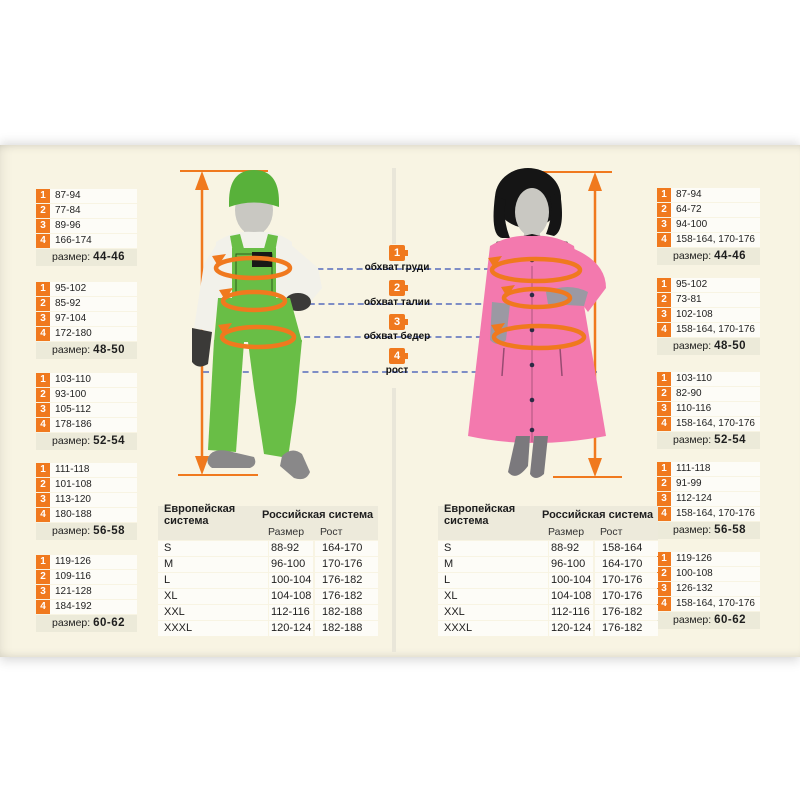  What do you see at coordinates (397, 302) in the screenshot?
I see `legend-label-waist: обхват талии` at bounding box center [397, 302].